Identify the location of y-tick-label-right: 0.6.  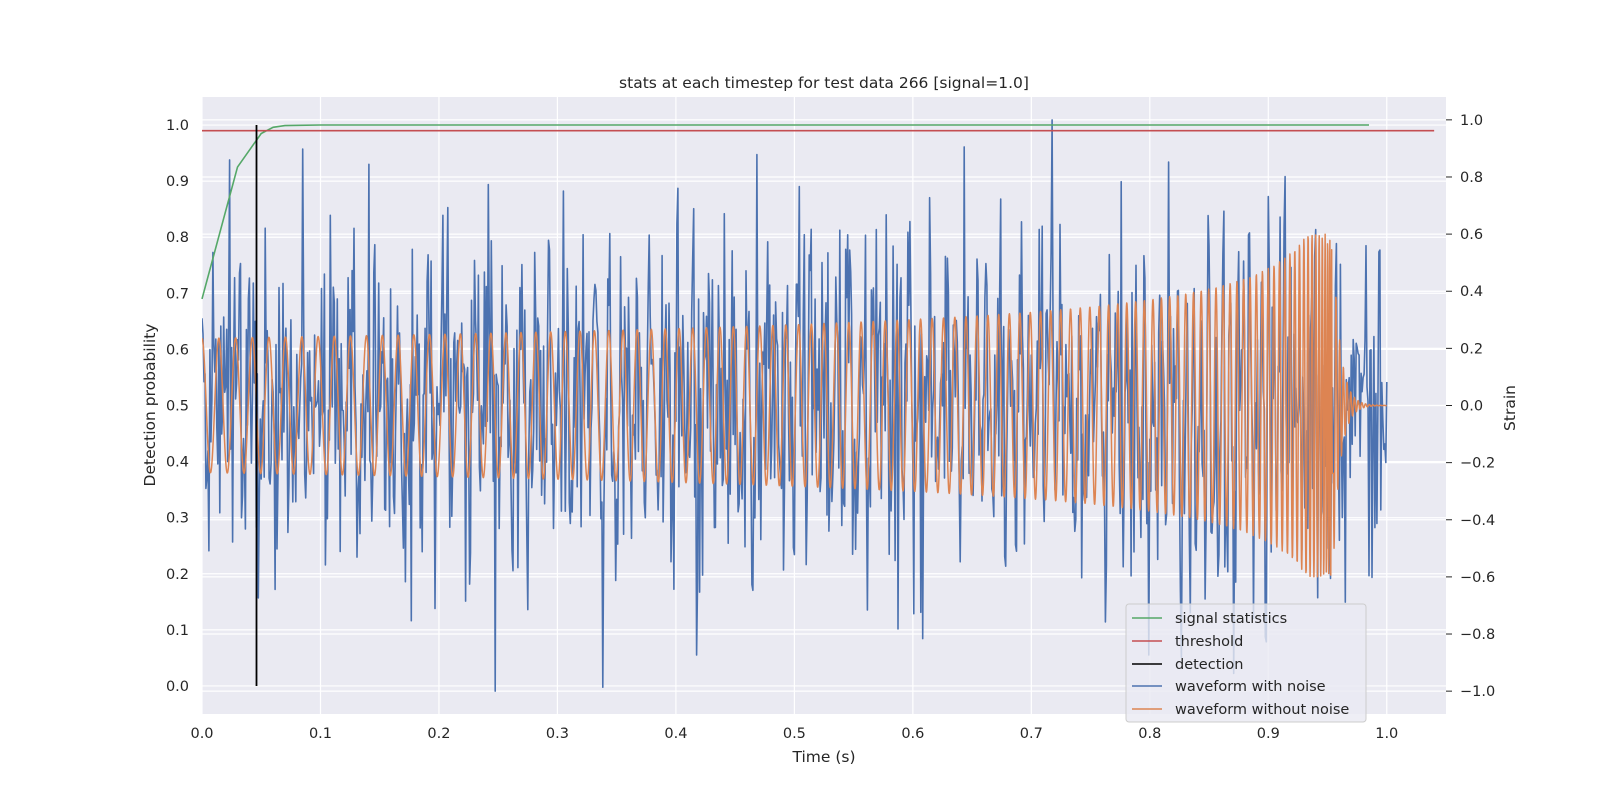
(1471, 235).